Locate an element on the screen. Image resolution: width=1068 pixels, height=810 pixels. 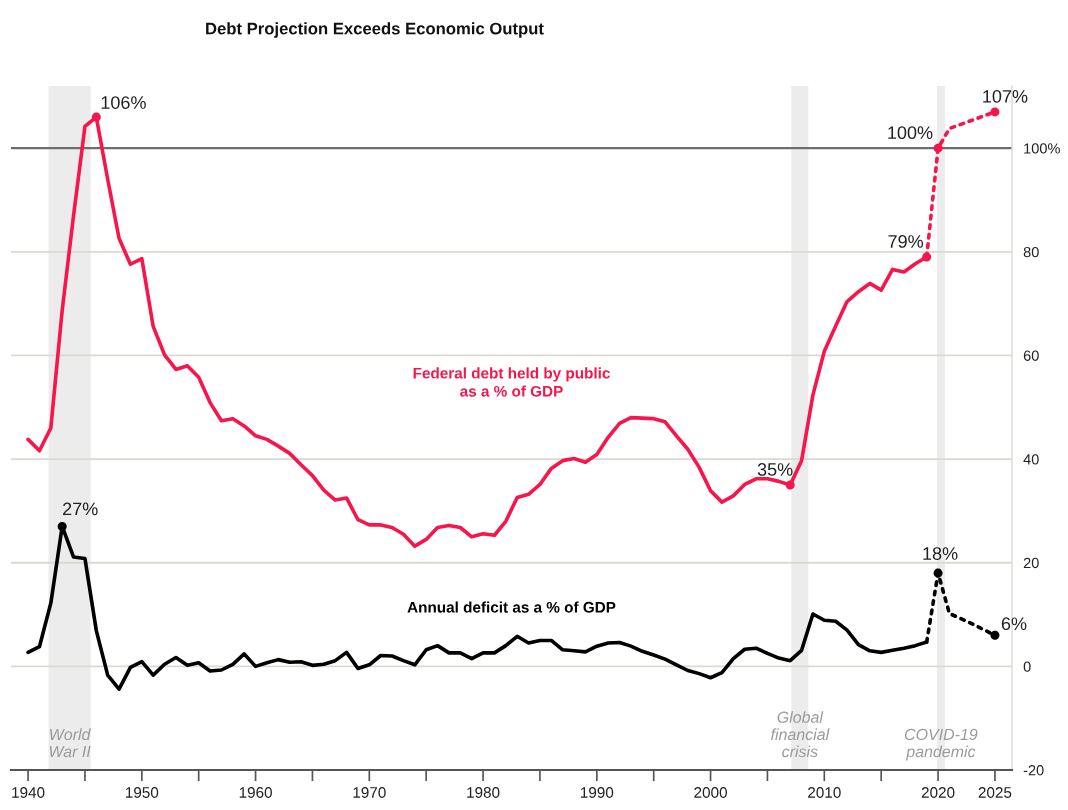
x-tick-label: 1980 is located at coordinates (483, 792).